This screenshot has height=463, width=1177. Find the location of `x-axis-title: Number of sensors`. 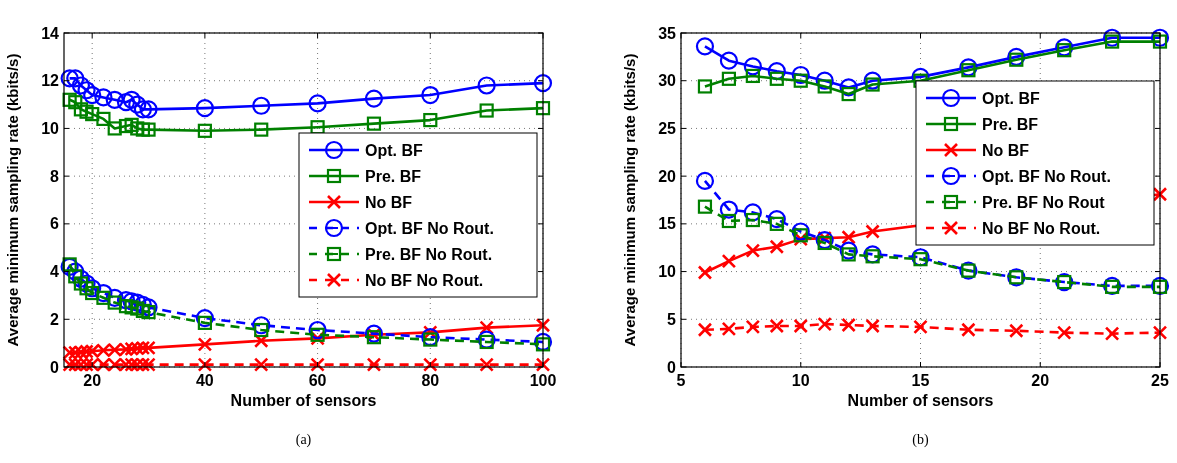

x-axis-title: Number of sensors is located at coordinates (920, 400).